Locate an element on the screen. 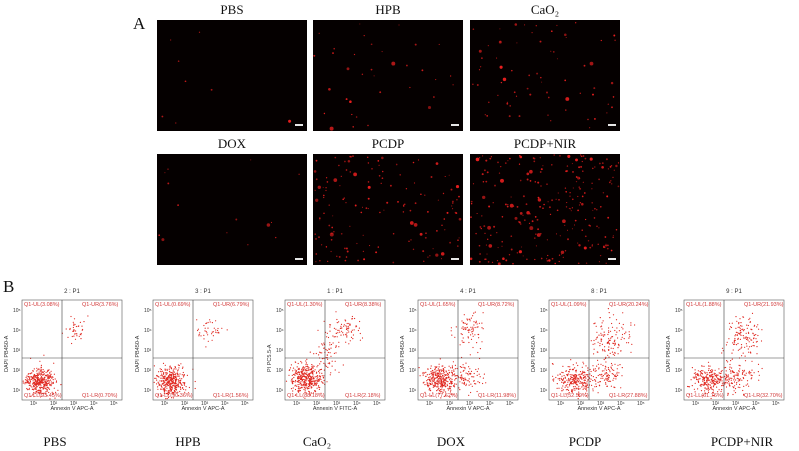 The image size is (799, 451). quadrant-ur-label: Q1-UR(3.76%) is located at coordinates (100, 305).